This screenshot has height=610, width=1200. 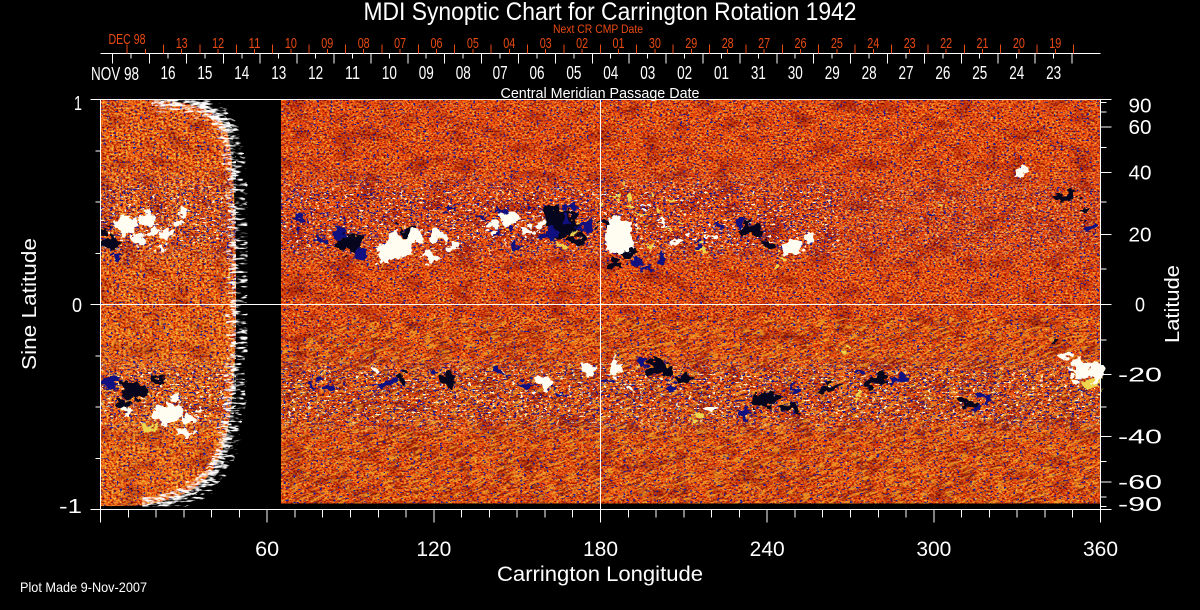 What do you see at coordinates (83, 587) in the screenshot?
I see `svg-text: Plot Made 9-Nov-2007` at bounding box center [83, 587].